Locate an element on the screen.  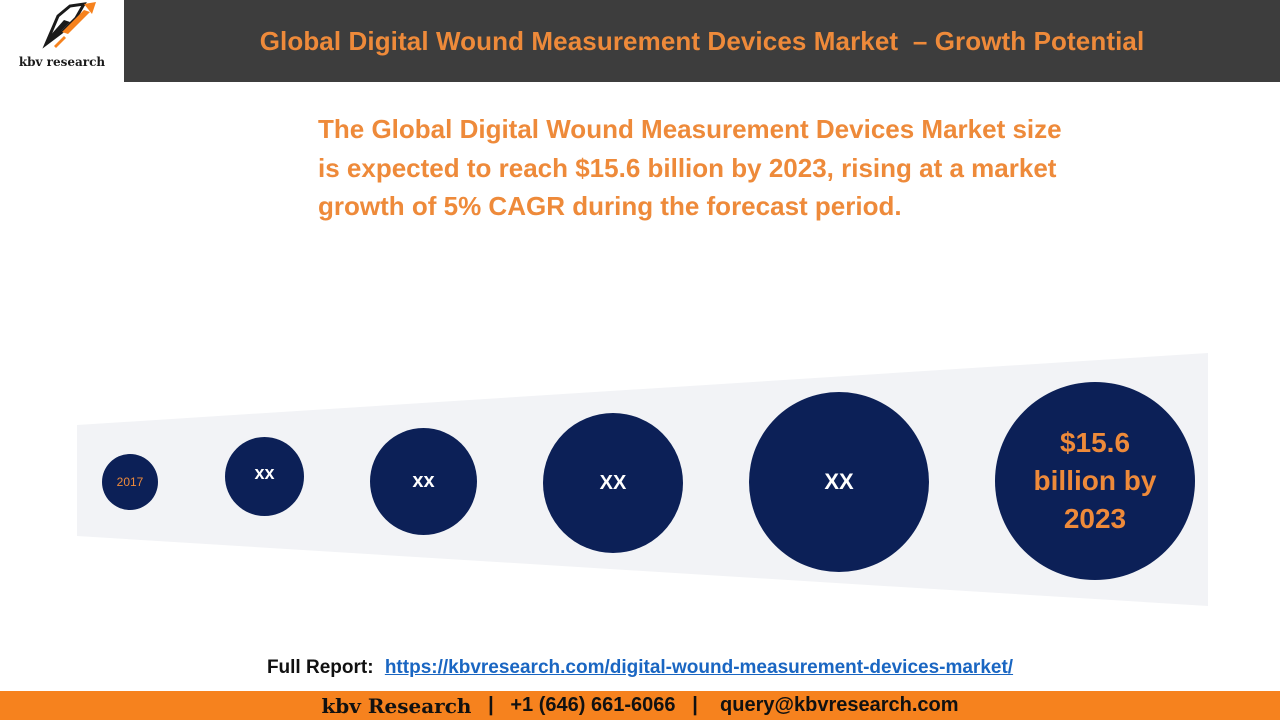
footer-phone: +1 (646) 661-6066 is located at coordinates (593, 705).